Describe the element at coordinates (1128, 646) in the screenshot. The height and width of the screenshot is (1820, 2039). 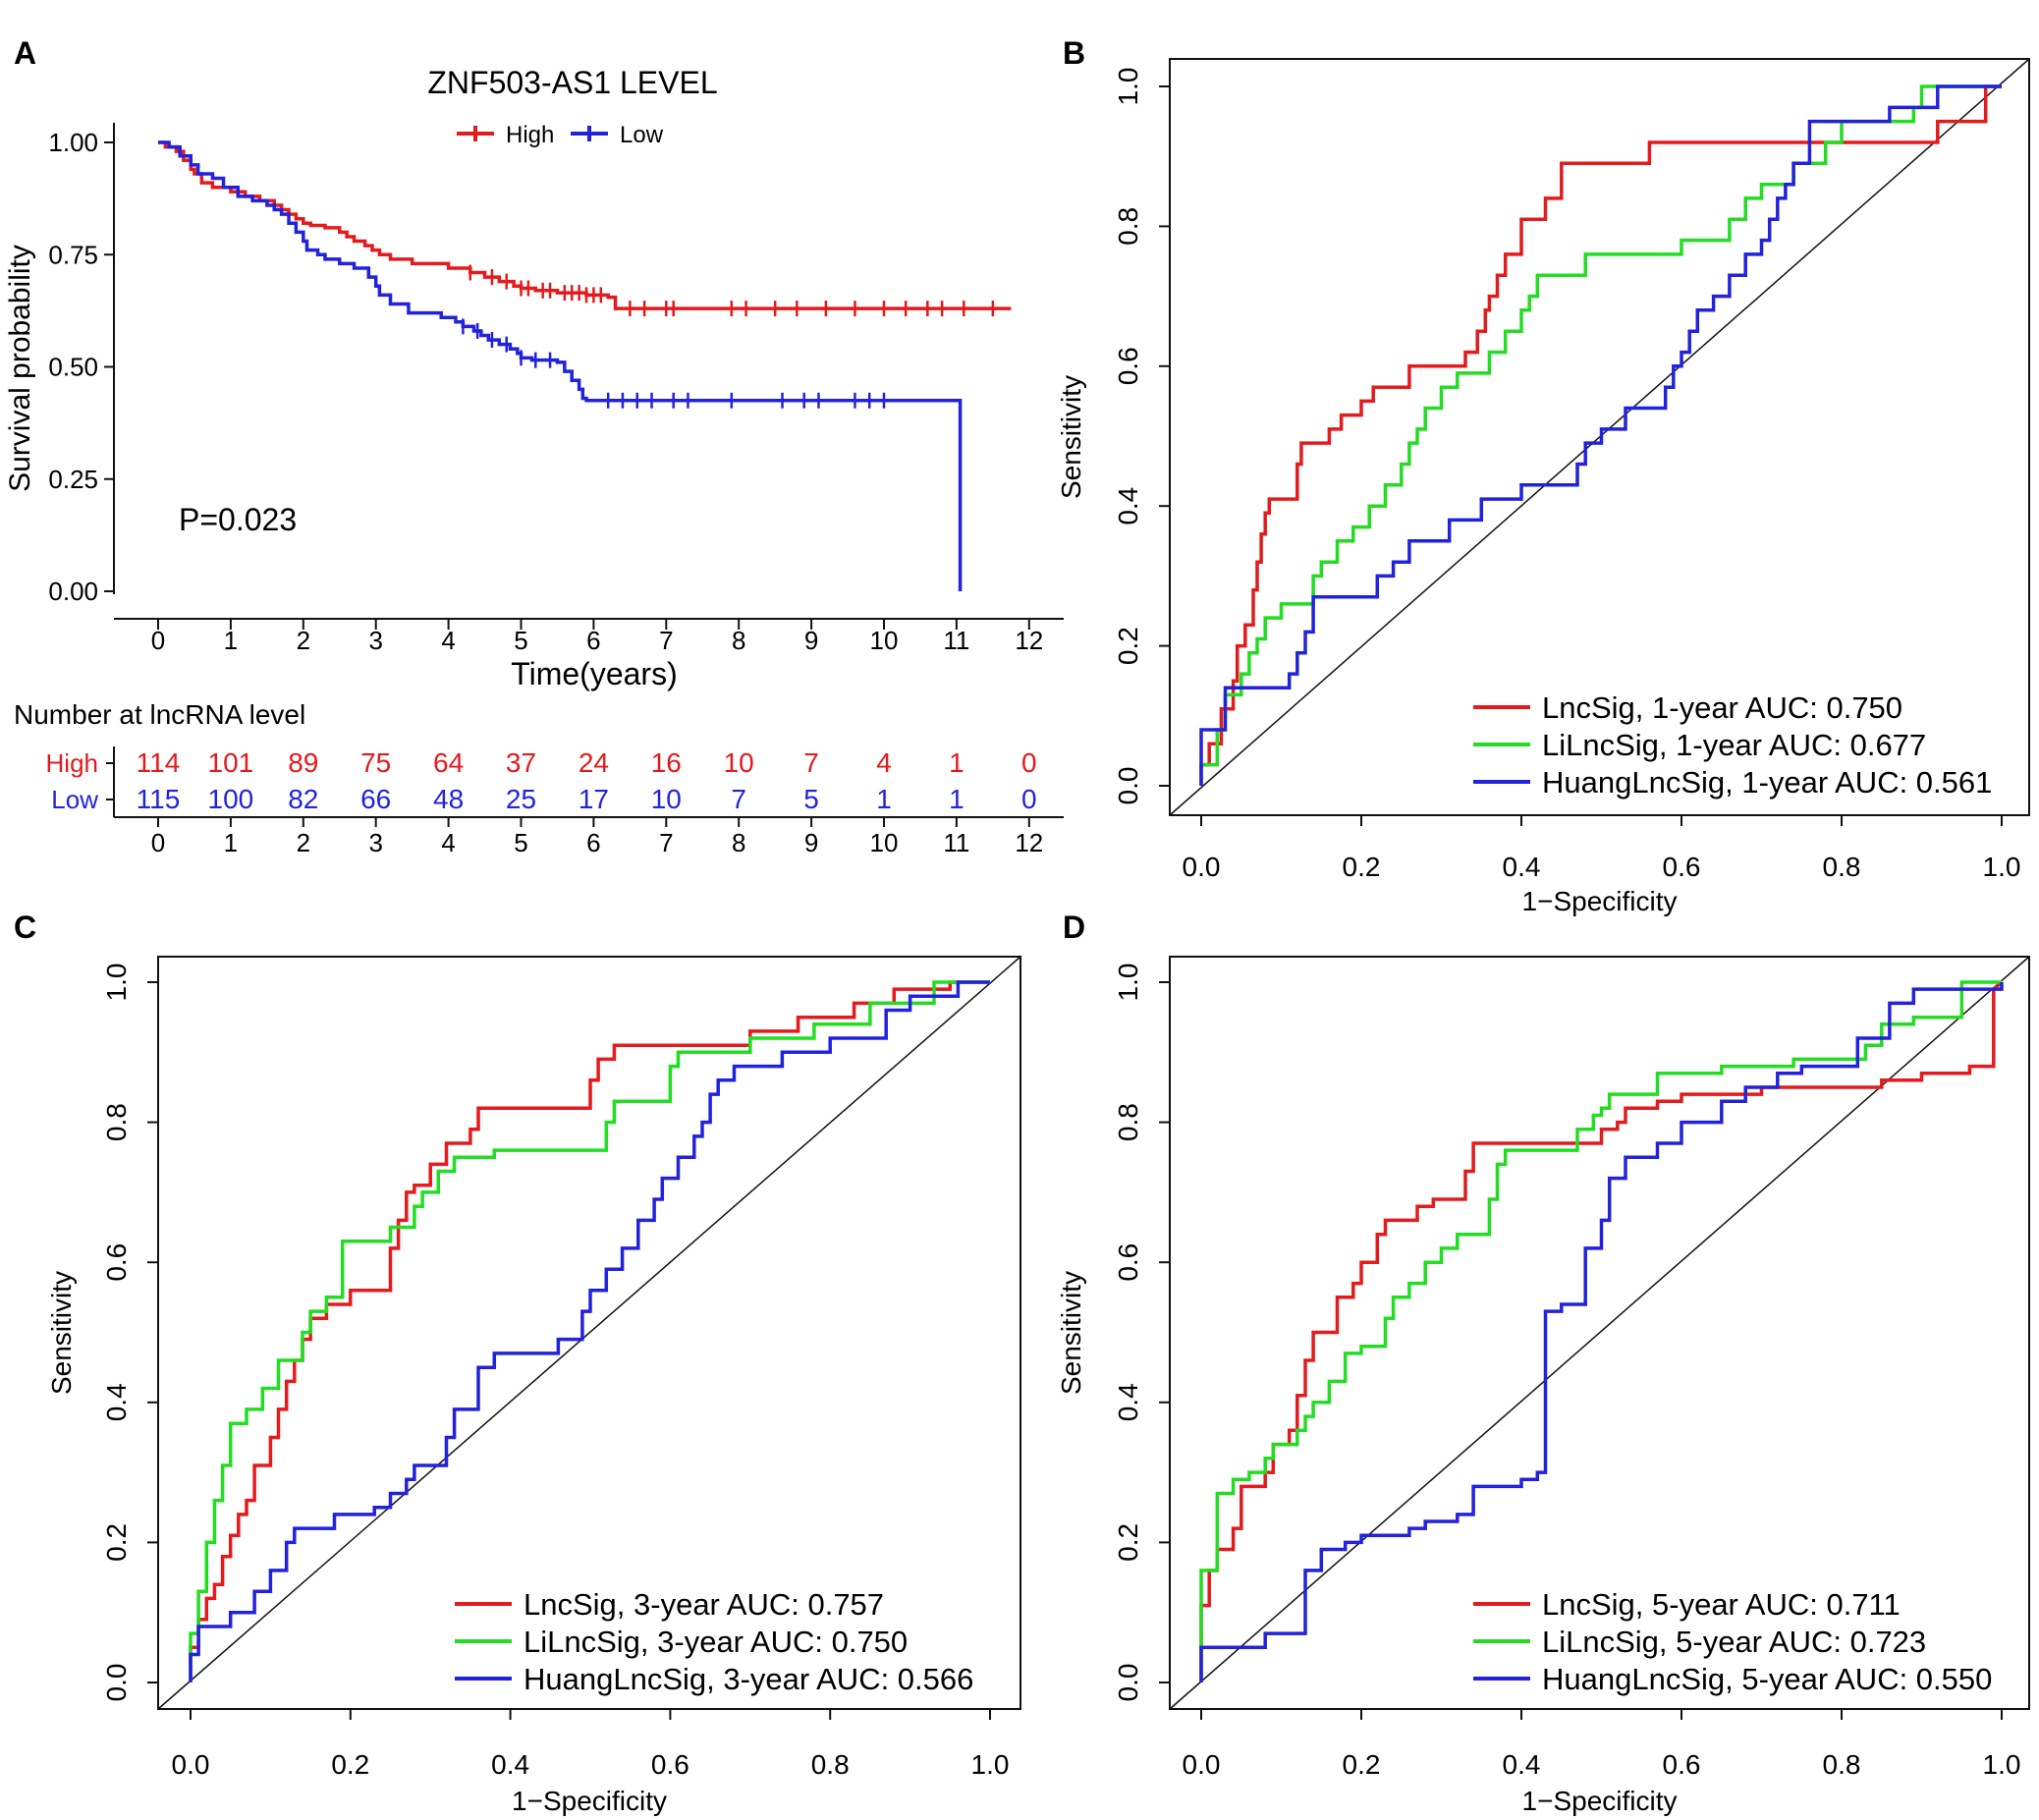
I see `roc-b-ytick-label: 0.2` at that location.